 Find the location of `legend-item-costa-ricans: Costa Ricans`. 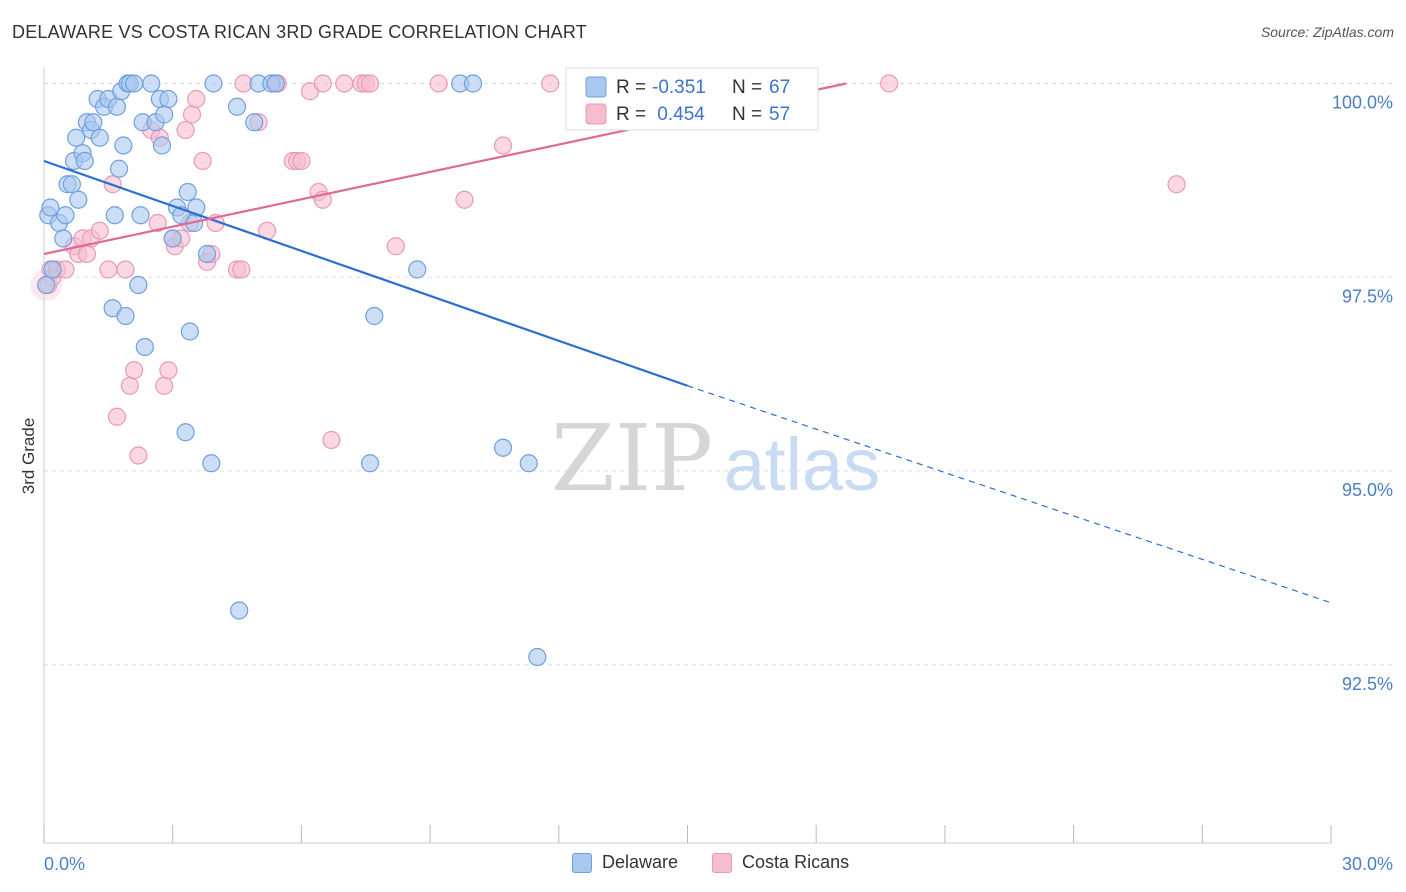

legend-item-costa-ricans: Costa Ricans is located at coordinates (780, 862).